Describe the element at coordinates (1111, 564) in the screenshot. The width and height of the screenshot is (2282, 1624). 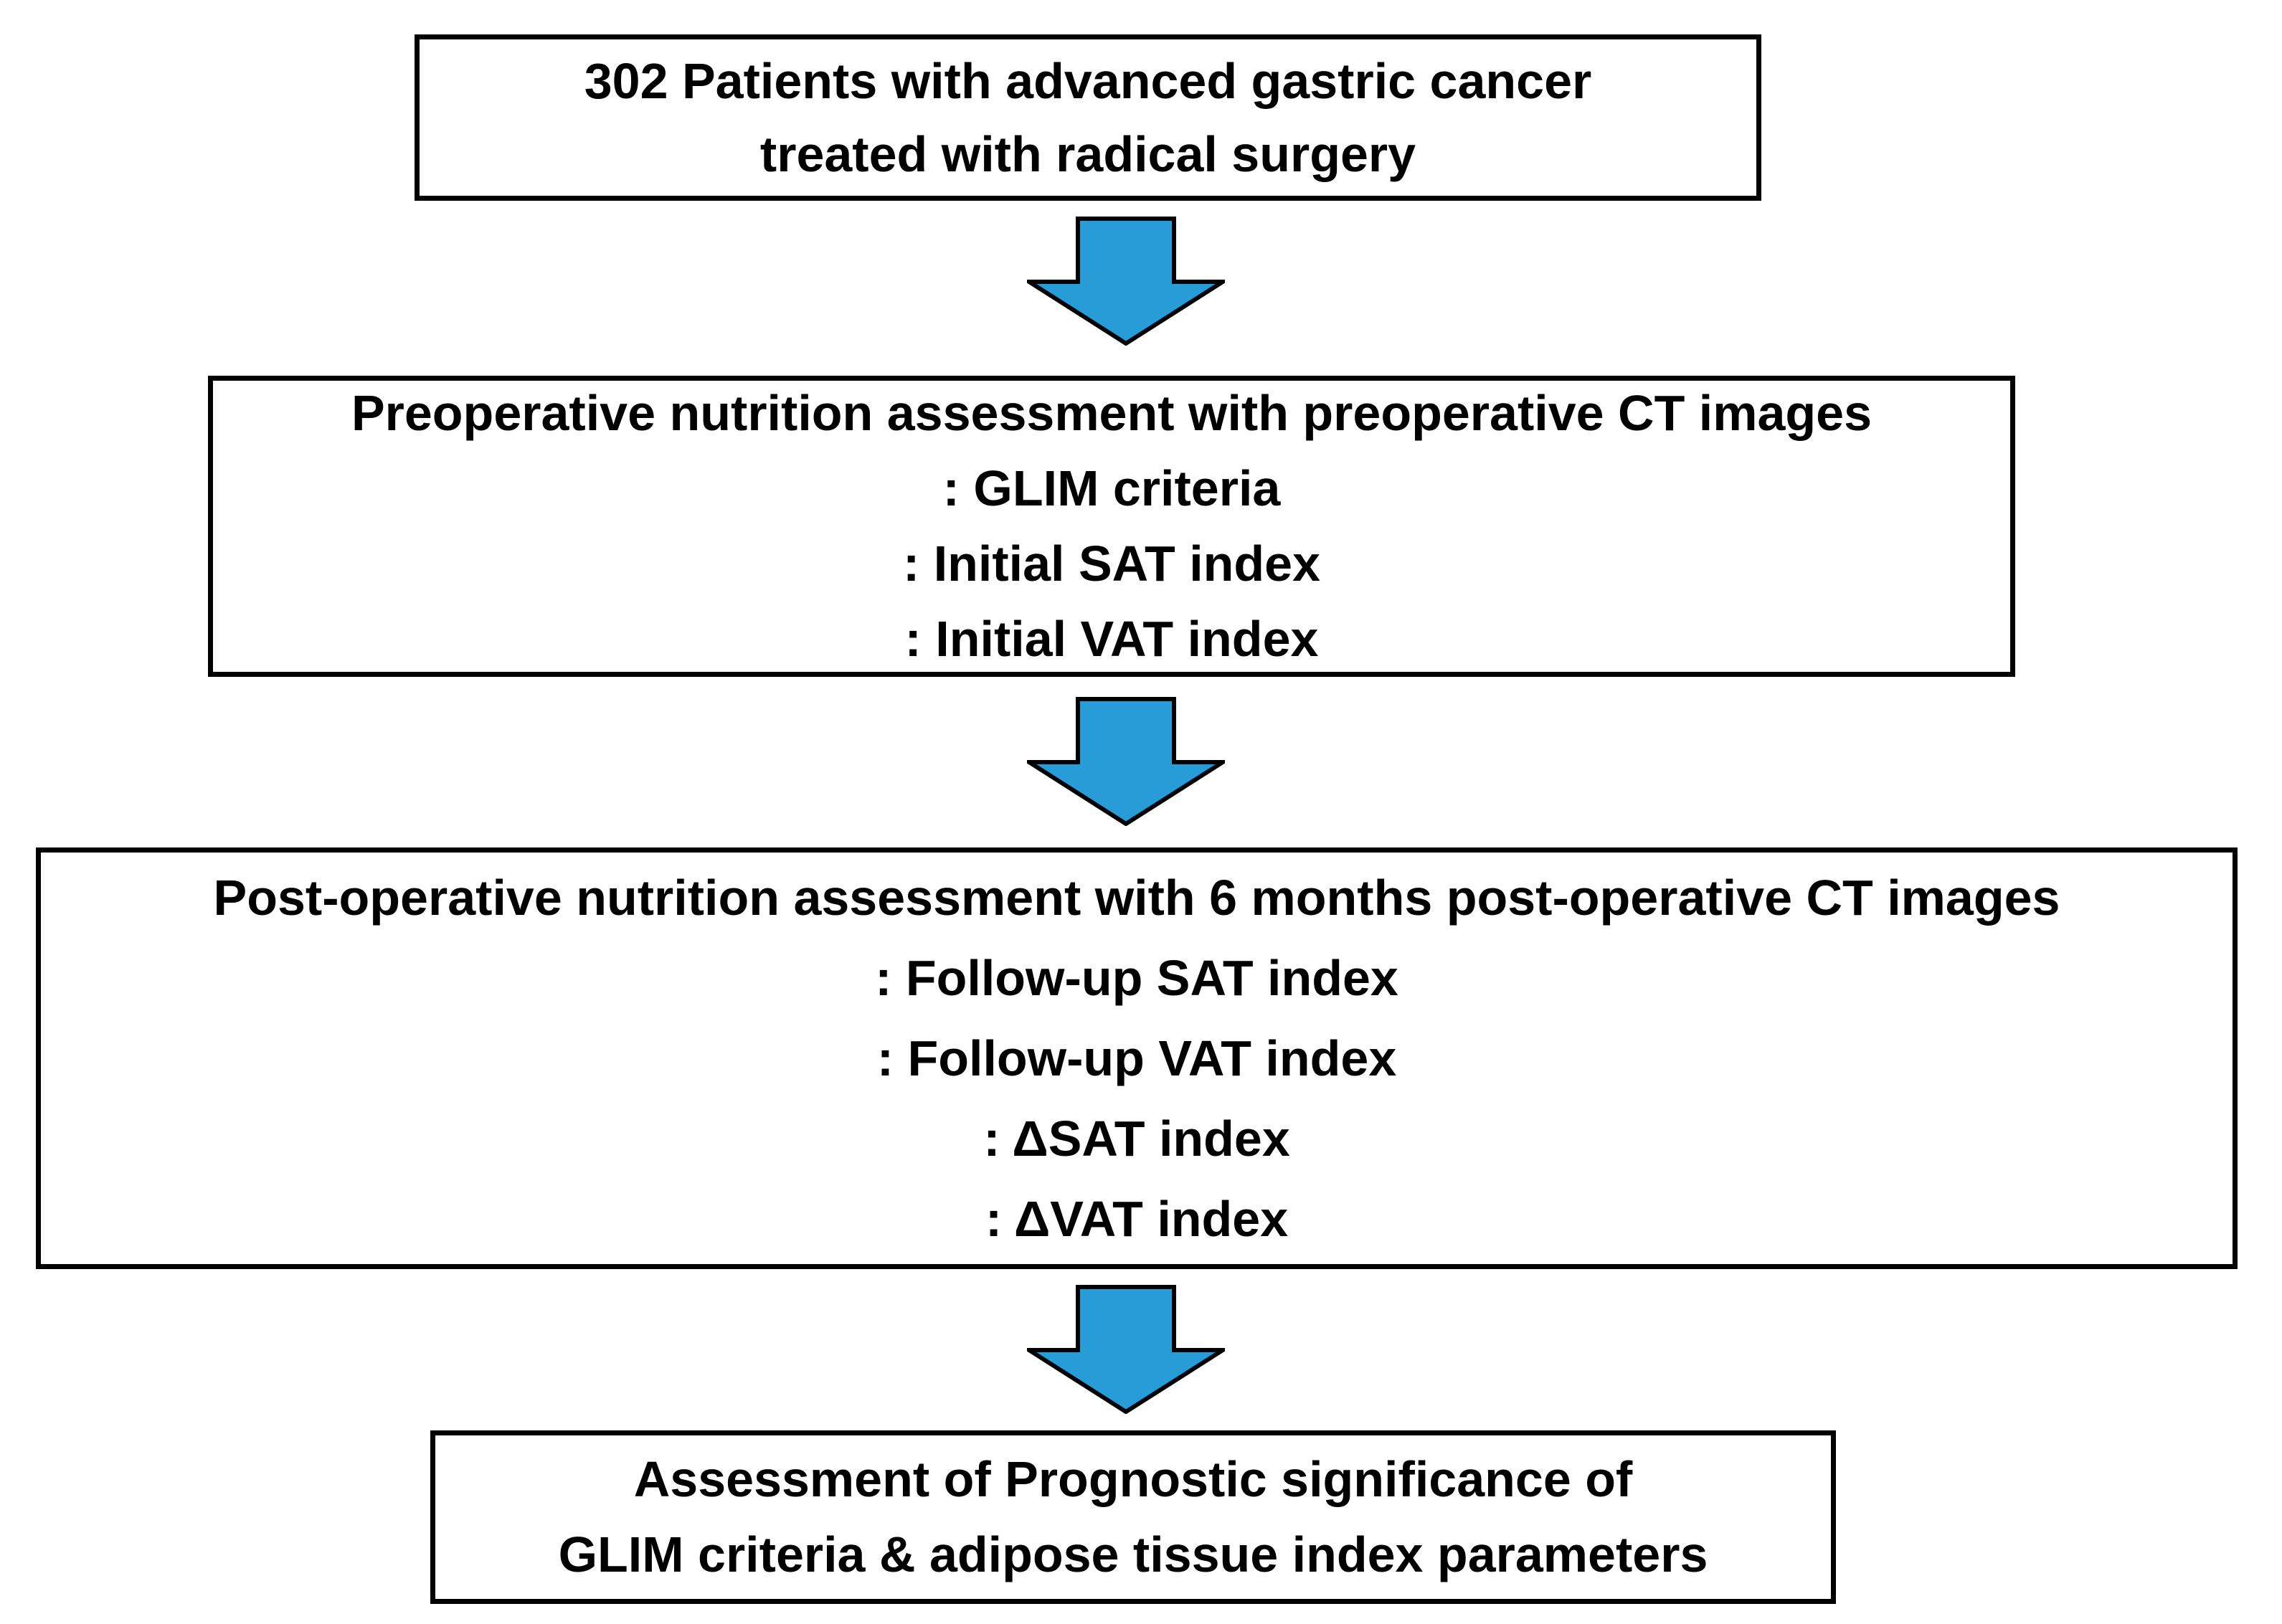
I see `flow-box-preop-line-3: : Initial SAT index` at that location.